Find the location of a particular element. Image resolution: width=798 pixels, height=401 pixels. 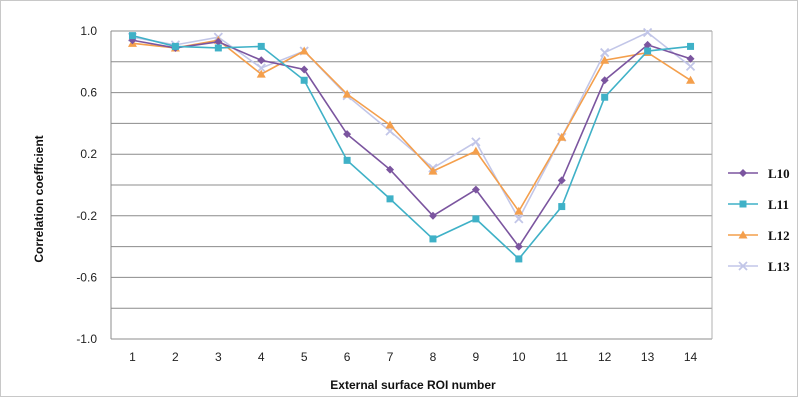

legend-label: L13 is located at coordinates (779, 266).